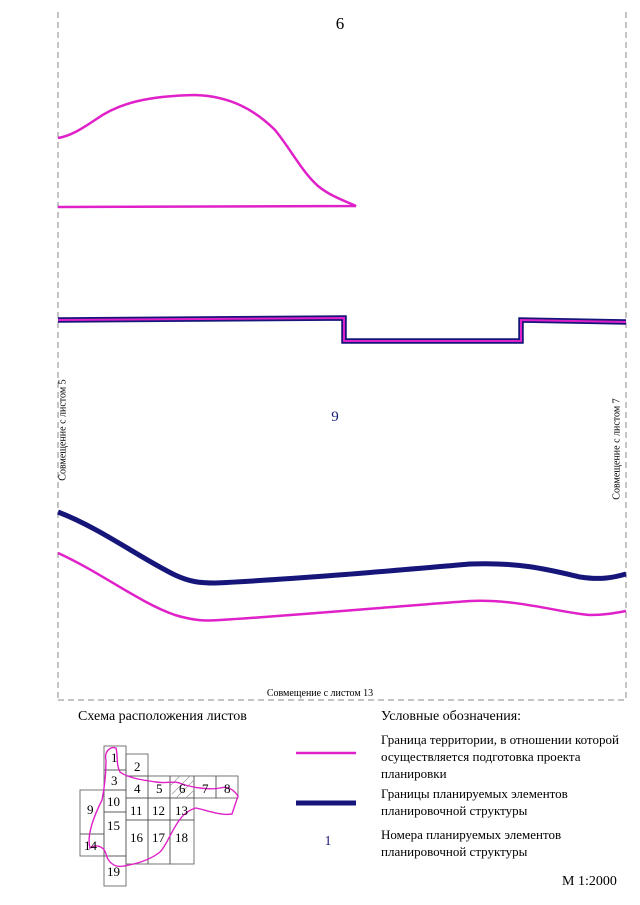  I want to click on element-boundary-middle, so click(342, 329).